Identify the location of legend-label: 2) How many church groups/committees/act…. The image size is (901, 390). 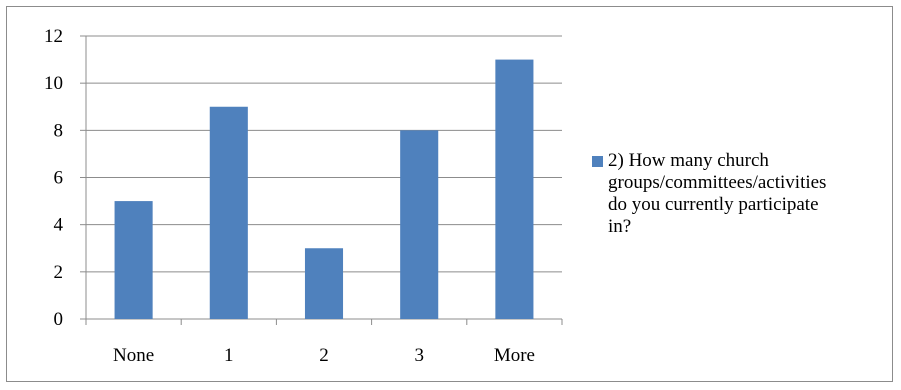
(750, 194).